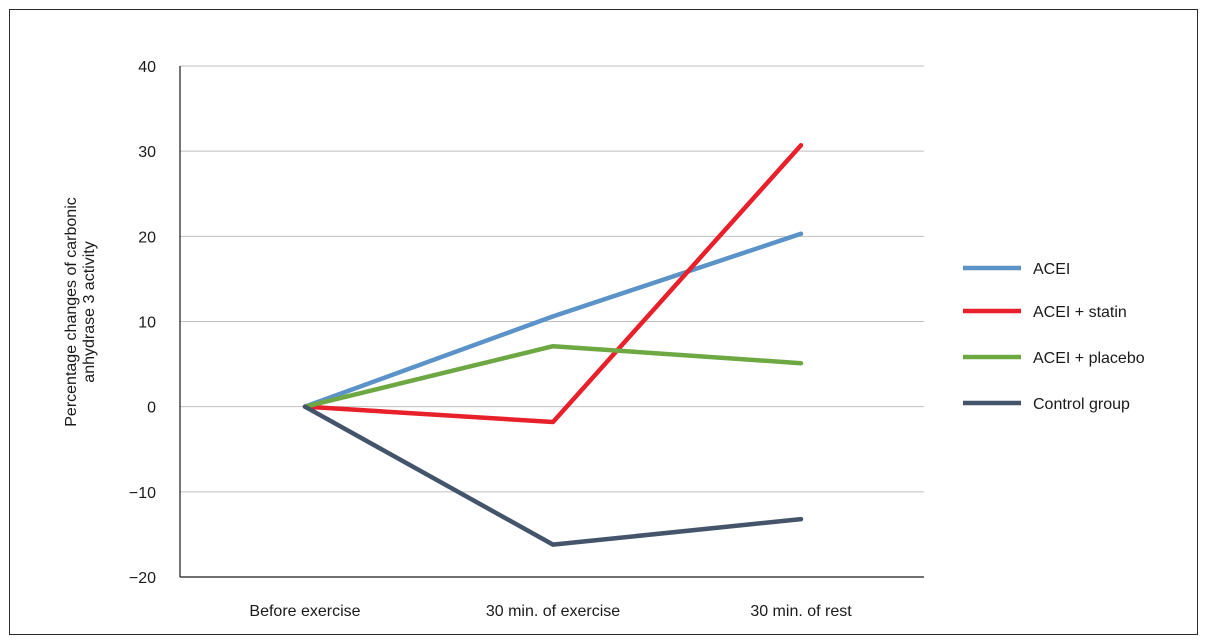  I want to click on y-tick-label: 40, so click(147, 67).